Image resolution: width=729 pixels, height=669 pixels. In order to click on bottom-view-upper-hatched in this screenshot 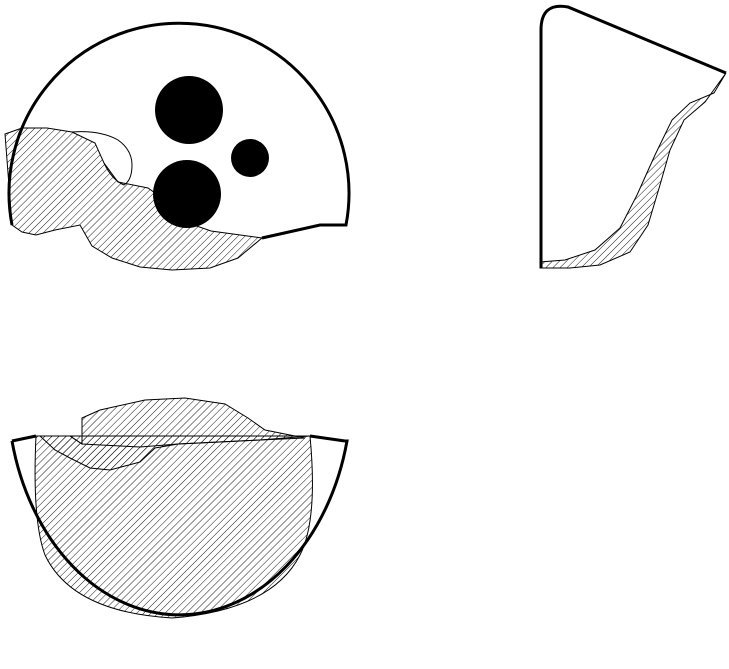, I will do `click(172, 434)`.